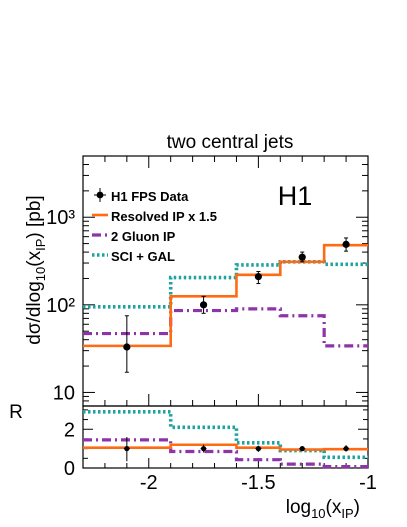 Image resolution: width=407 pixels, height=527 pixels. I want to click on ratio-panel-frame, so click(225, 437).